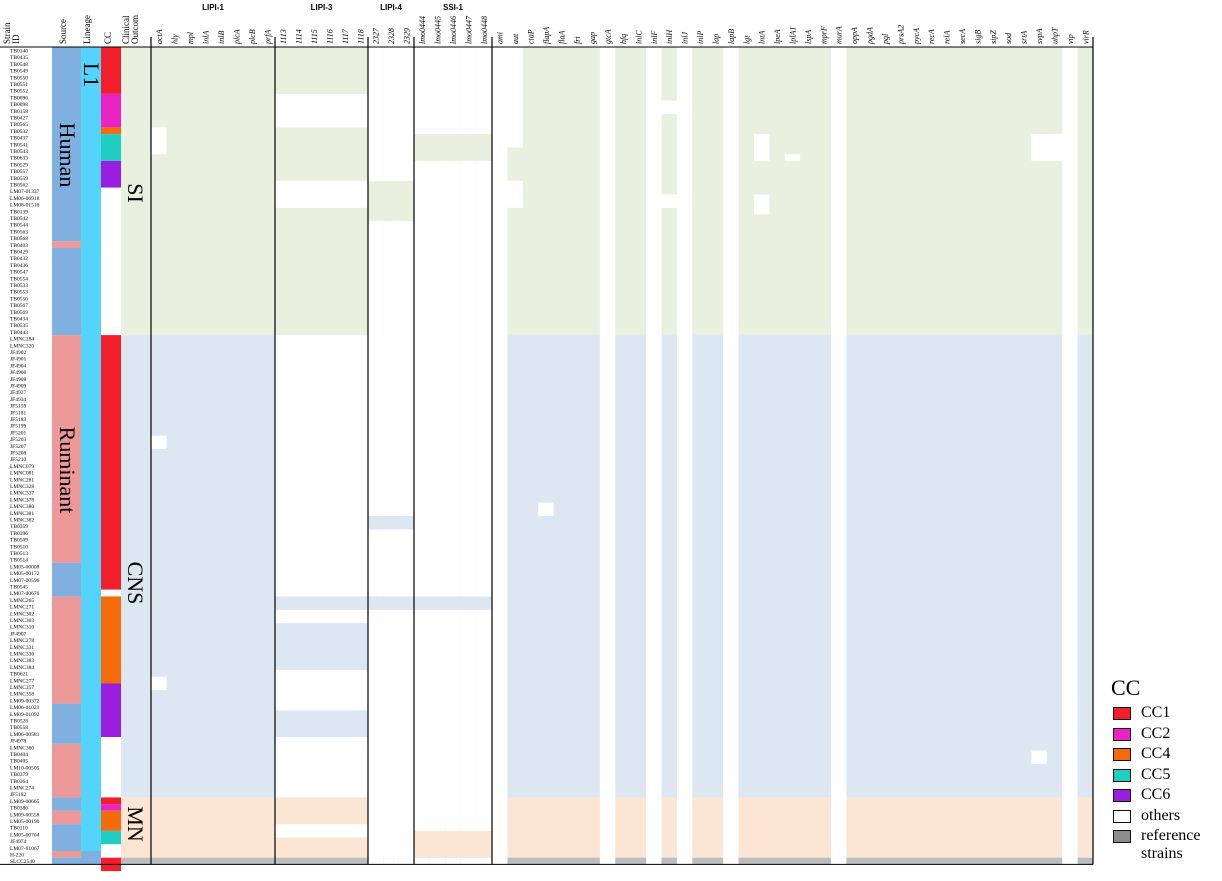  I want to click on gene-label: inlC, so click(638, 37).